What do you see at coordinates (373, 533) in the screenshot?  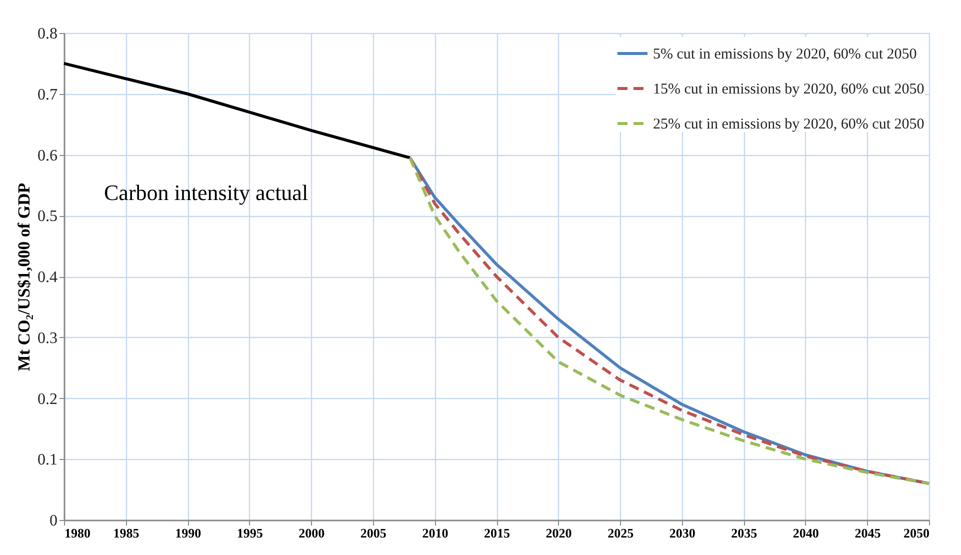 I see `x-tick-label: 2005` at bounding box center [373, 533].